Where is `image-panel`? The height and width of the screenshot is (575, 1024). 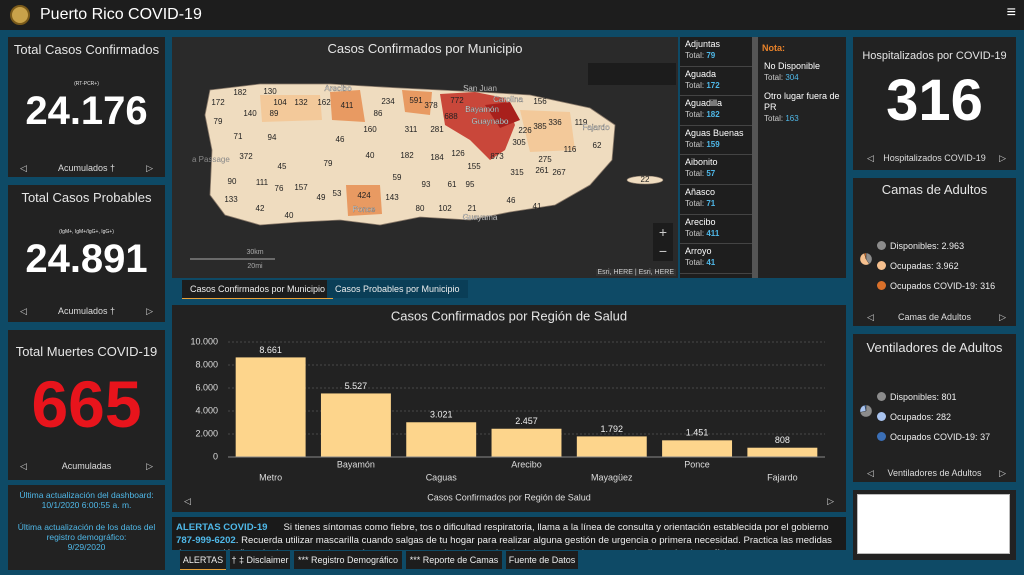
image-panel is located at coordinates (934, 525).